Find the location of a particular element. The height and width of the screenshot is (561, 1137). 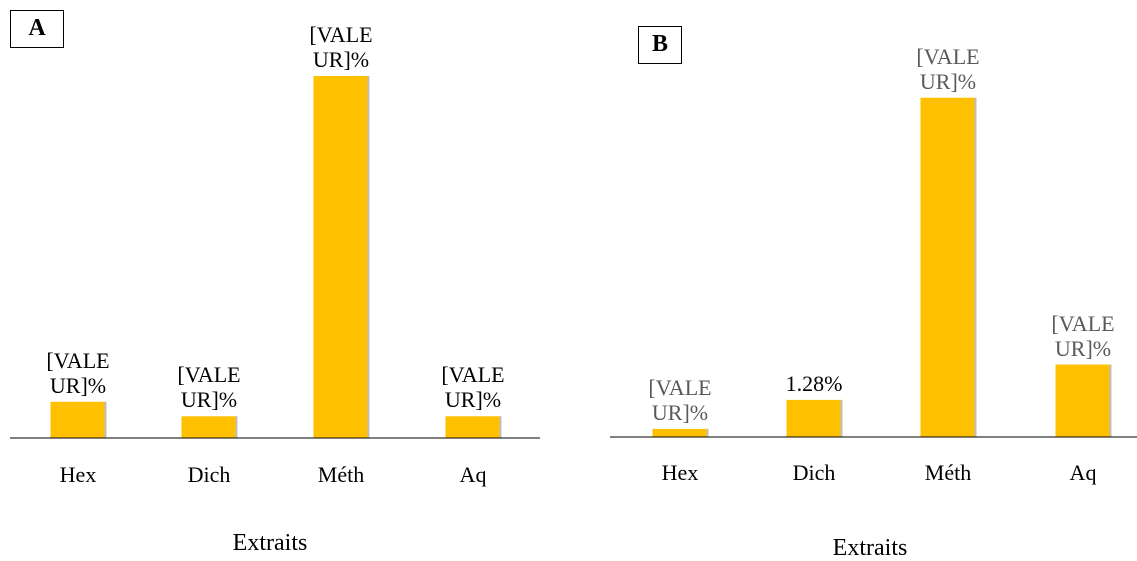

panel-label: B is located at coordinates (660, 45).